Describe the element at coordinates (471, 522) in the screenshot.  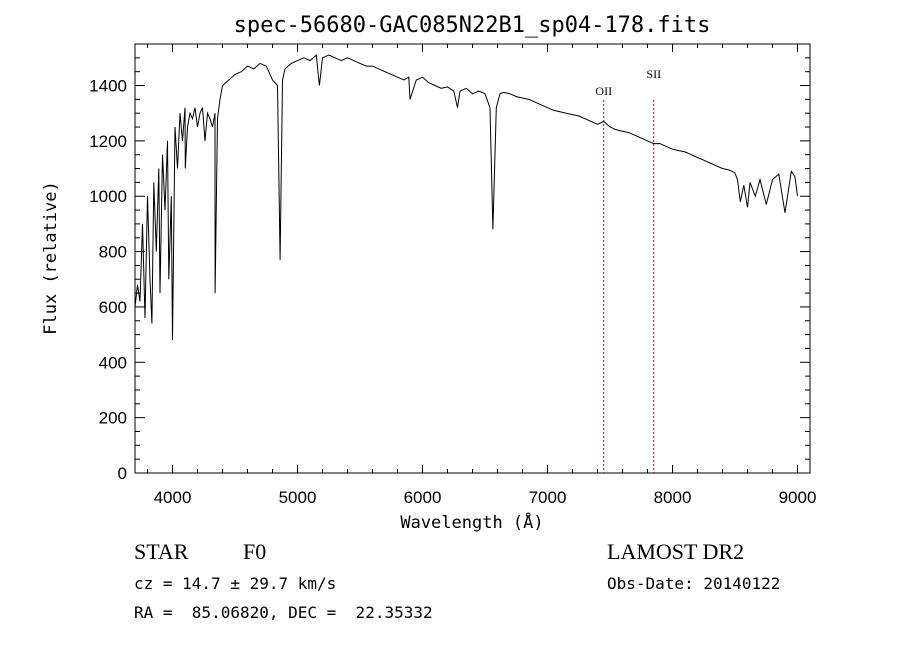
I see `x-axis-label: Wavelength (Å)` at that location.